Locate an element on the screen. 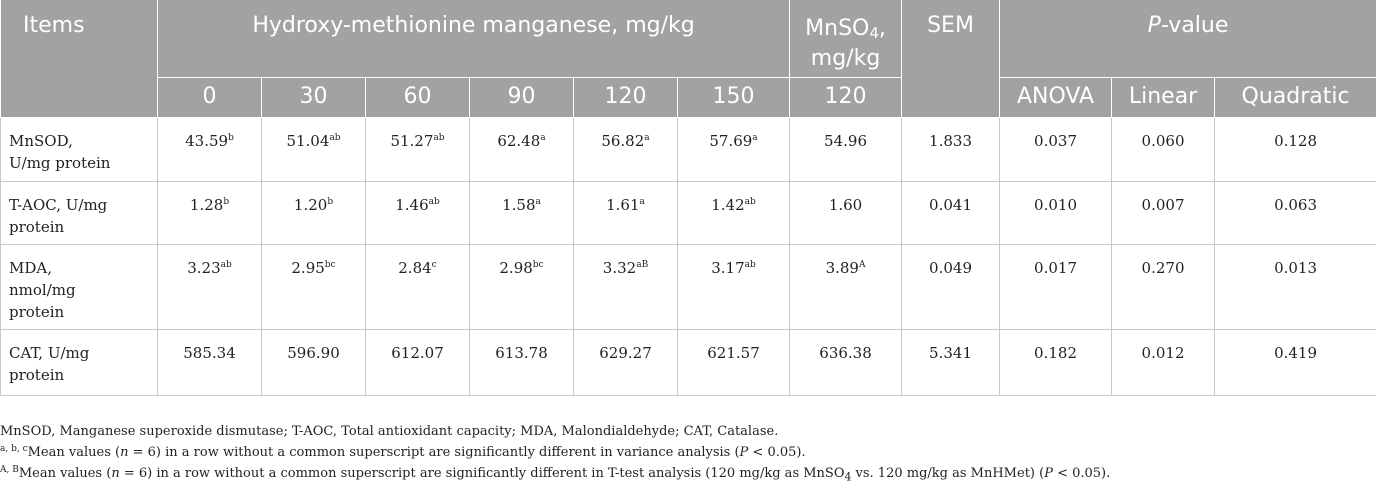 The image size is (1376, 495). table-cell: 2.98bc is located at coordinates (521, 286).